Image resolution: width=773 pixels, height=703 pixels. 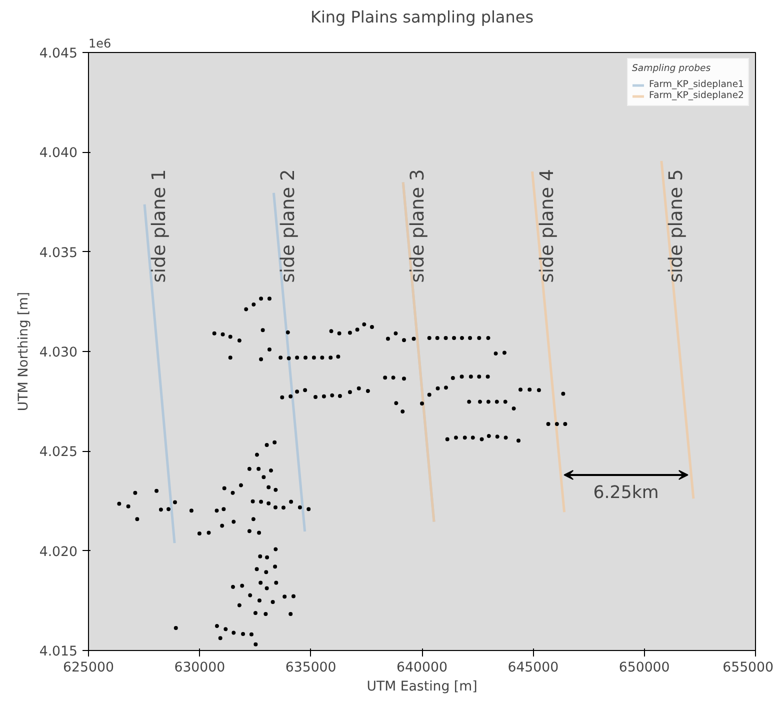 What do you see at coordinates (58, 552) in the screenshot?
I see `y-tick-label: 4.020` at bounding box center [58, 552].